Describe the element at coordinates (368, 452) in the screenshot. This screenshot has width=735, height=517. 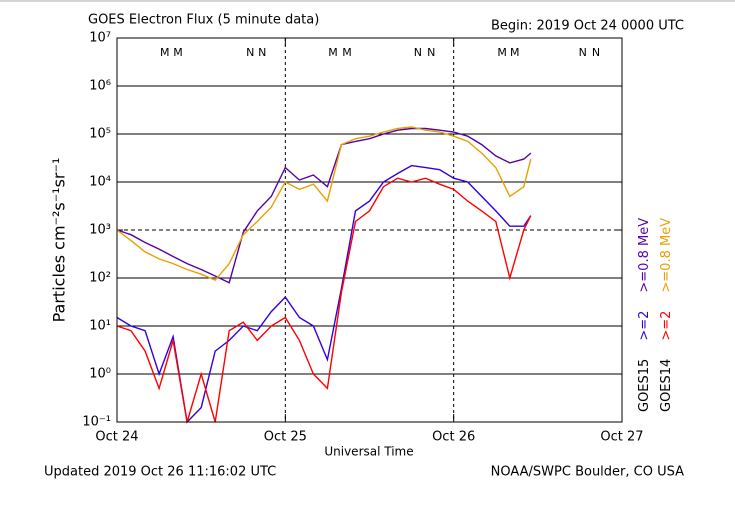
I see `x-axis-title: Universal Time` at that location.